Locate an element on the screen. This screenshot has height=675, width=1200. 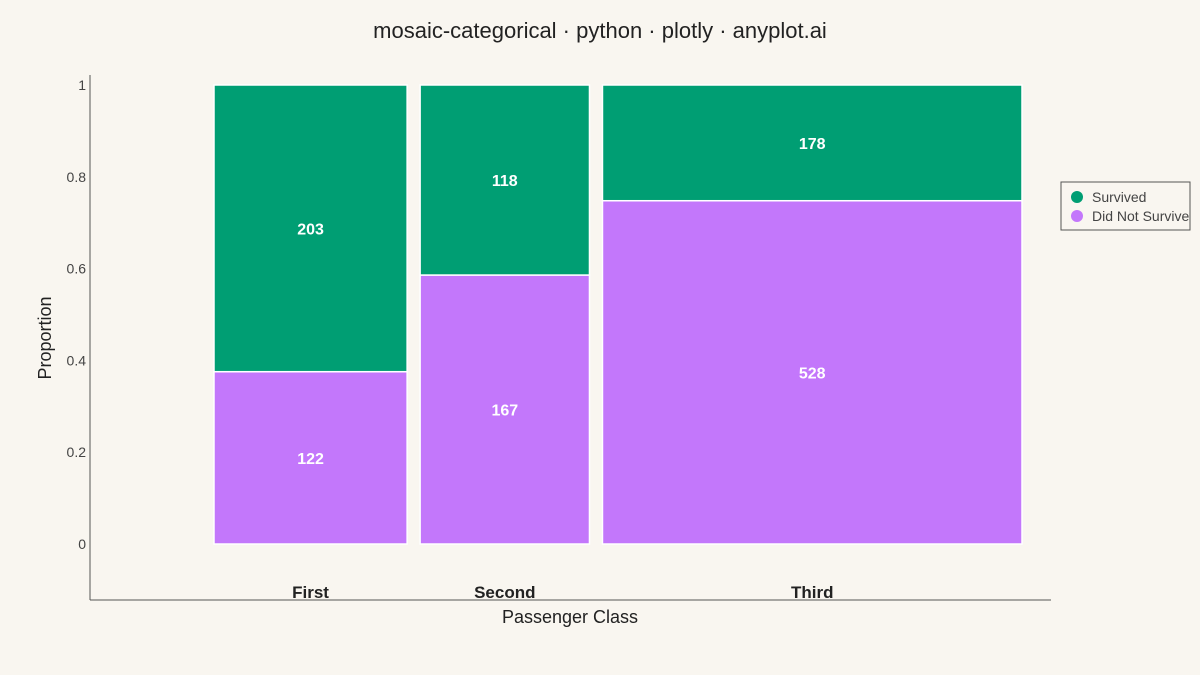
data-label: 178 is located at coordinates (812, 144).